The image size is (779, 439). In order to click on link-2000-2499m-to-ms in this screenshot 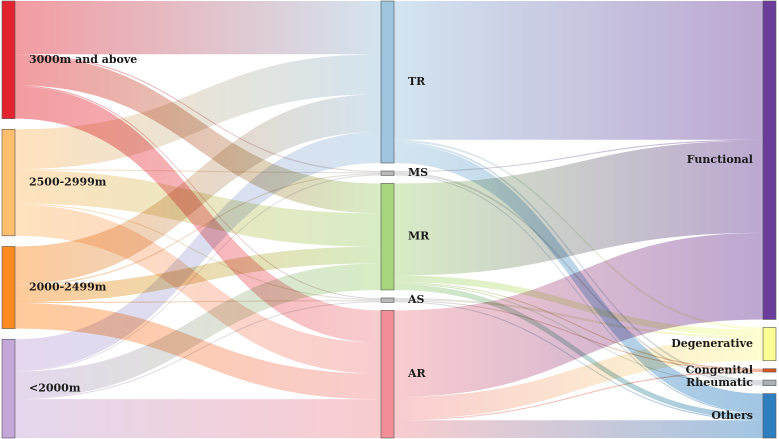, I will do `click(198, 229)`.